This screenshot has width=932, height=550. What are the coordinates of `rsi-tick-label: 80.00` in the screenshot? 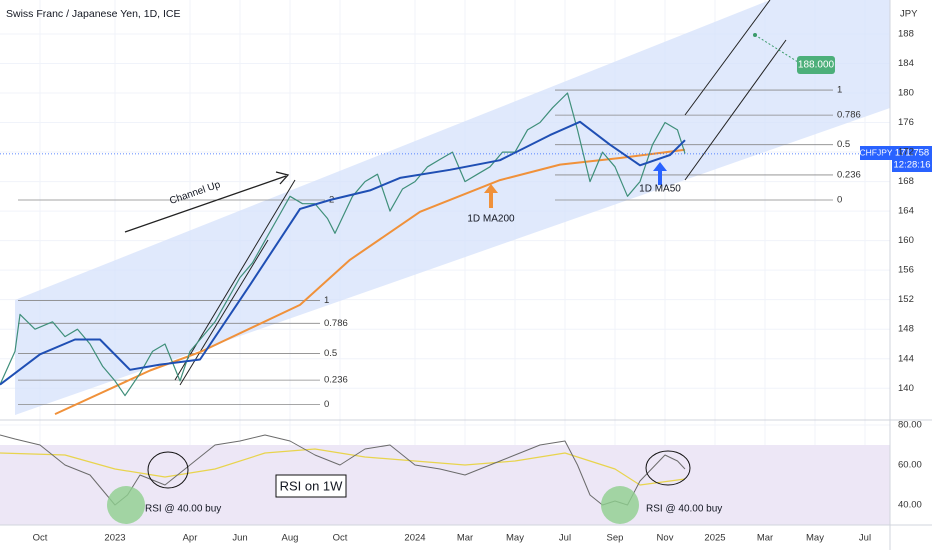 It's located at (910, 425).